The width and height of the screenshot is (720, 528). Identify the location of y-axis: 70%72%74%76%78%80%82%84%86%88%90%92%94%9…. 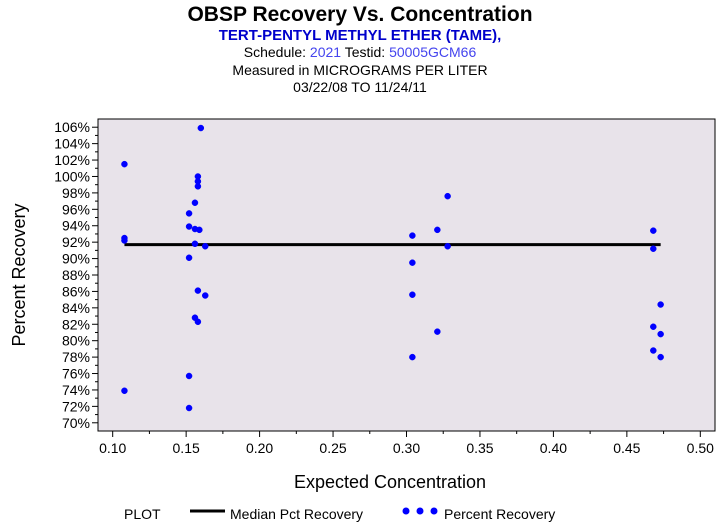
(76, 275).